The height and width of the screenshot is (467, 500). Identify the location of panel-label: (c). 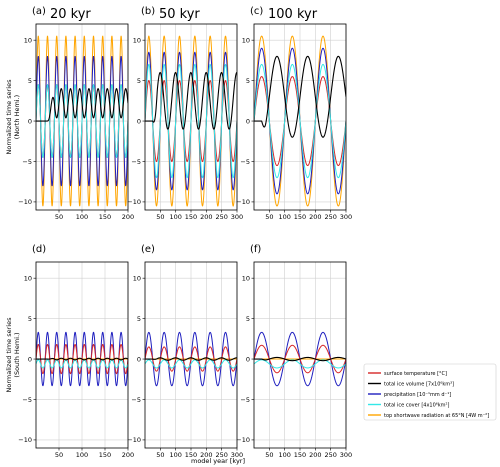
(256, 11).